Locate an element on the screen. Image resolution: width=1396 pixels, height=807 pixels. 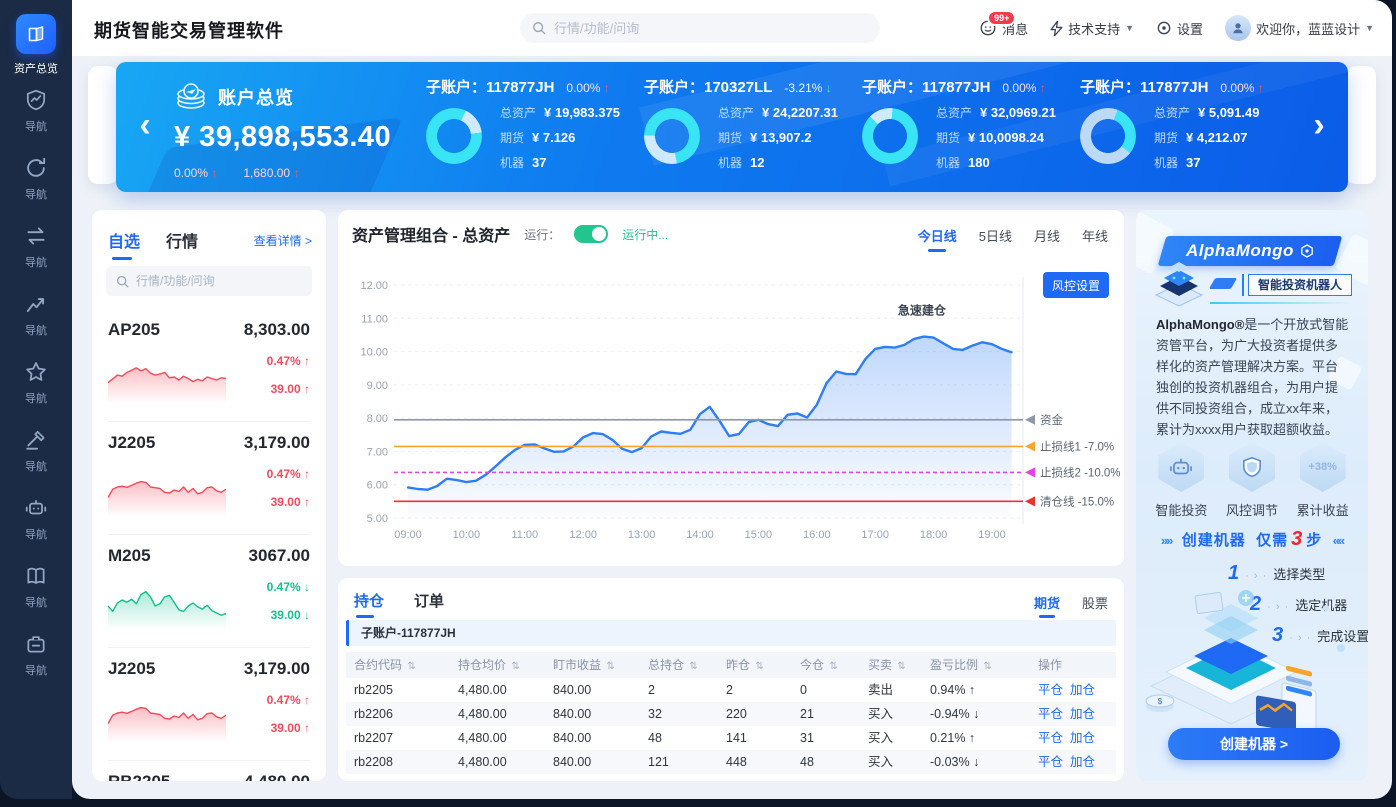
column-header-5: 今仓 ⇅ is located at coordinates (819, 665).